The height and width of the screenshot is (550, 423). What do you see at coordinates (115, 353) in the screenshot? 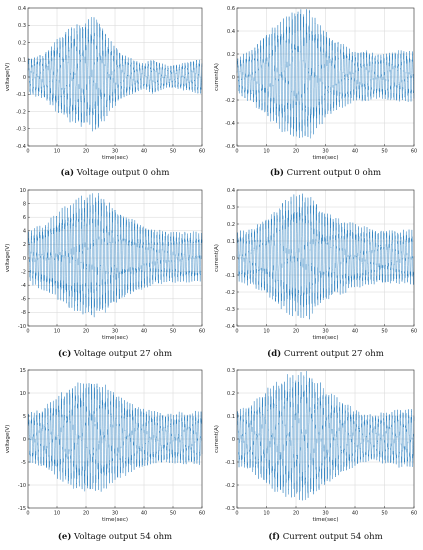
I see `subplot-caption: (c) Voltage output 27 ohm` at bounding box center [115, 353].